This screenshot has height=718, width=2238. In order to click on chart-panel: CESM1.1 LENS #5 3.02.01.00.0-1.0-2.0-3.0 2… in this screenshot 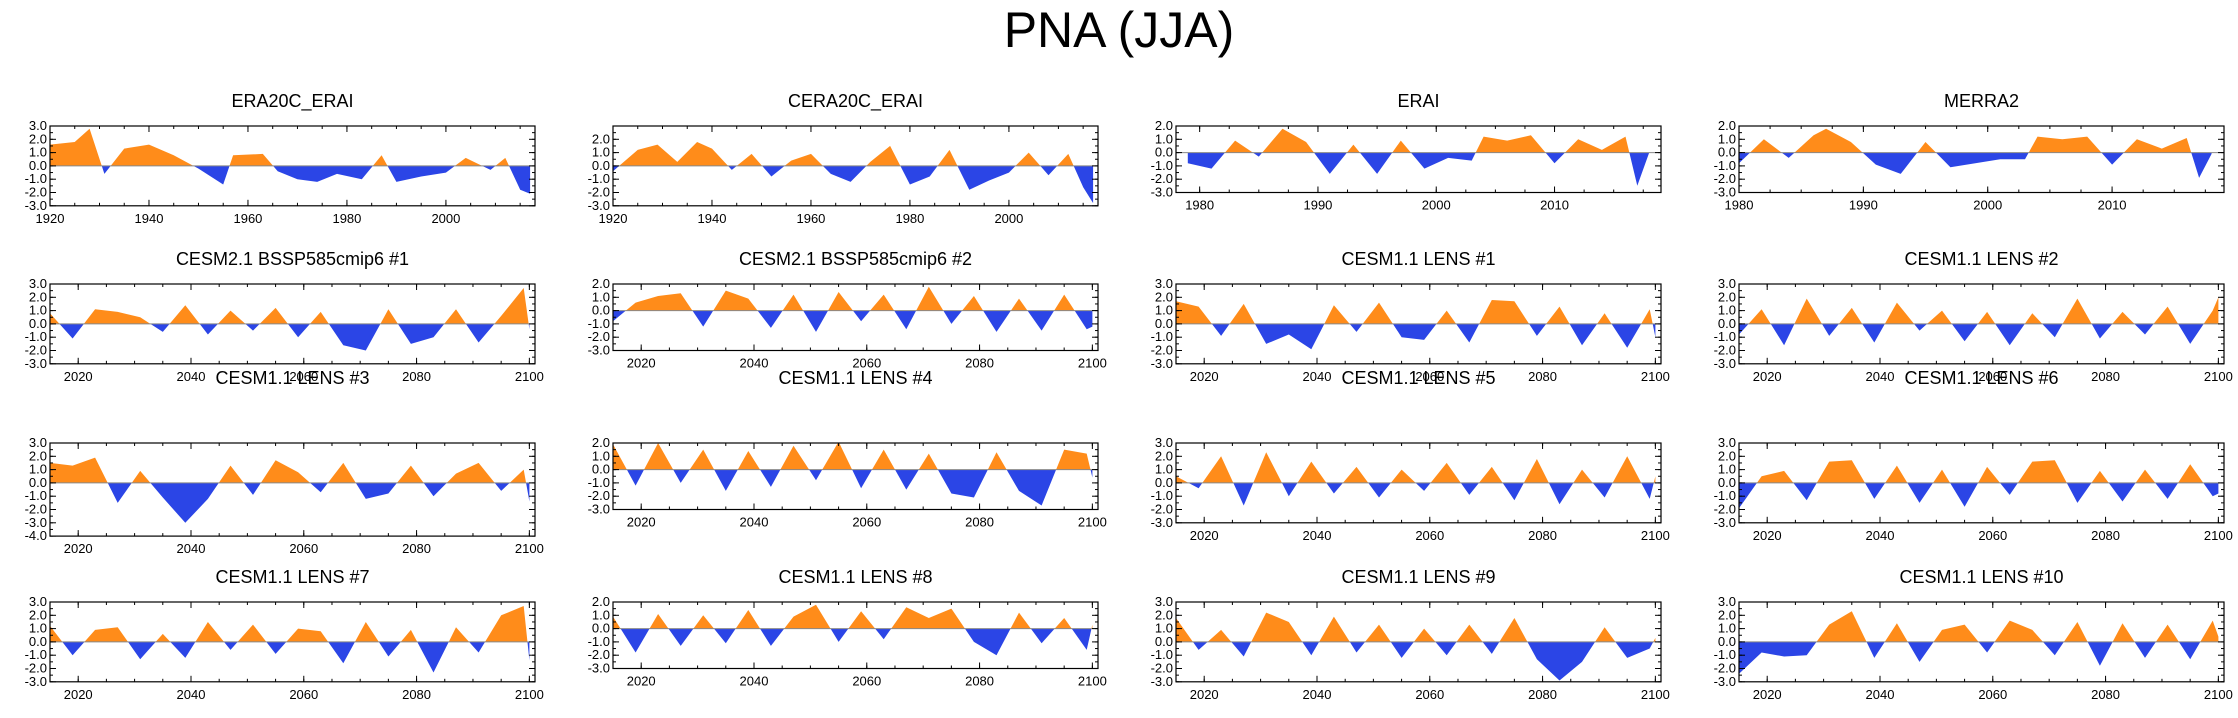, I will do `click(1410, 455)`.